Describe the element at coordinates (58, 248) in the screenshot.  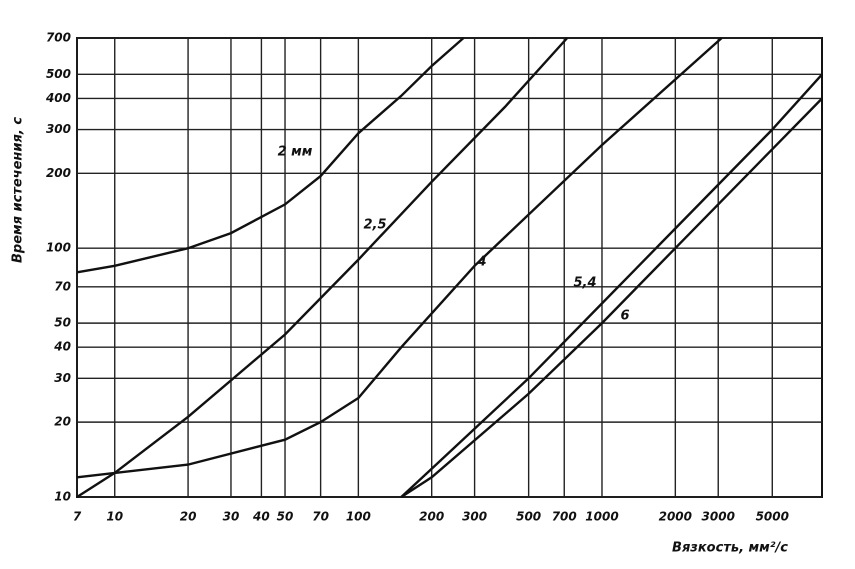
I see `y-tick-label: 100` at that location.